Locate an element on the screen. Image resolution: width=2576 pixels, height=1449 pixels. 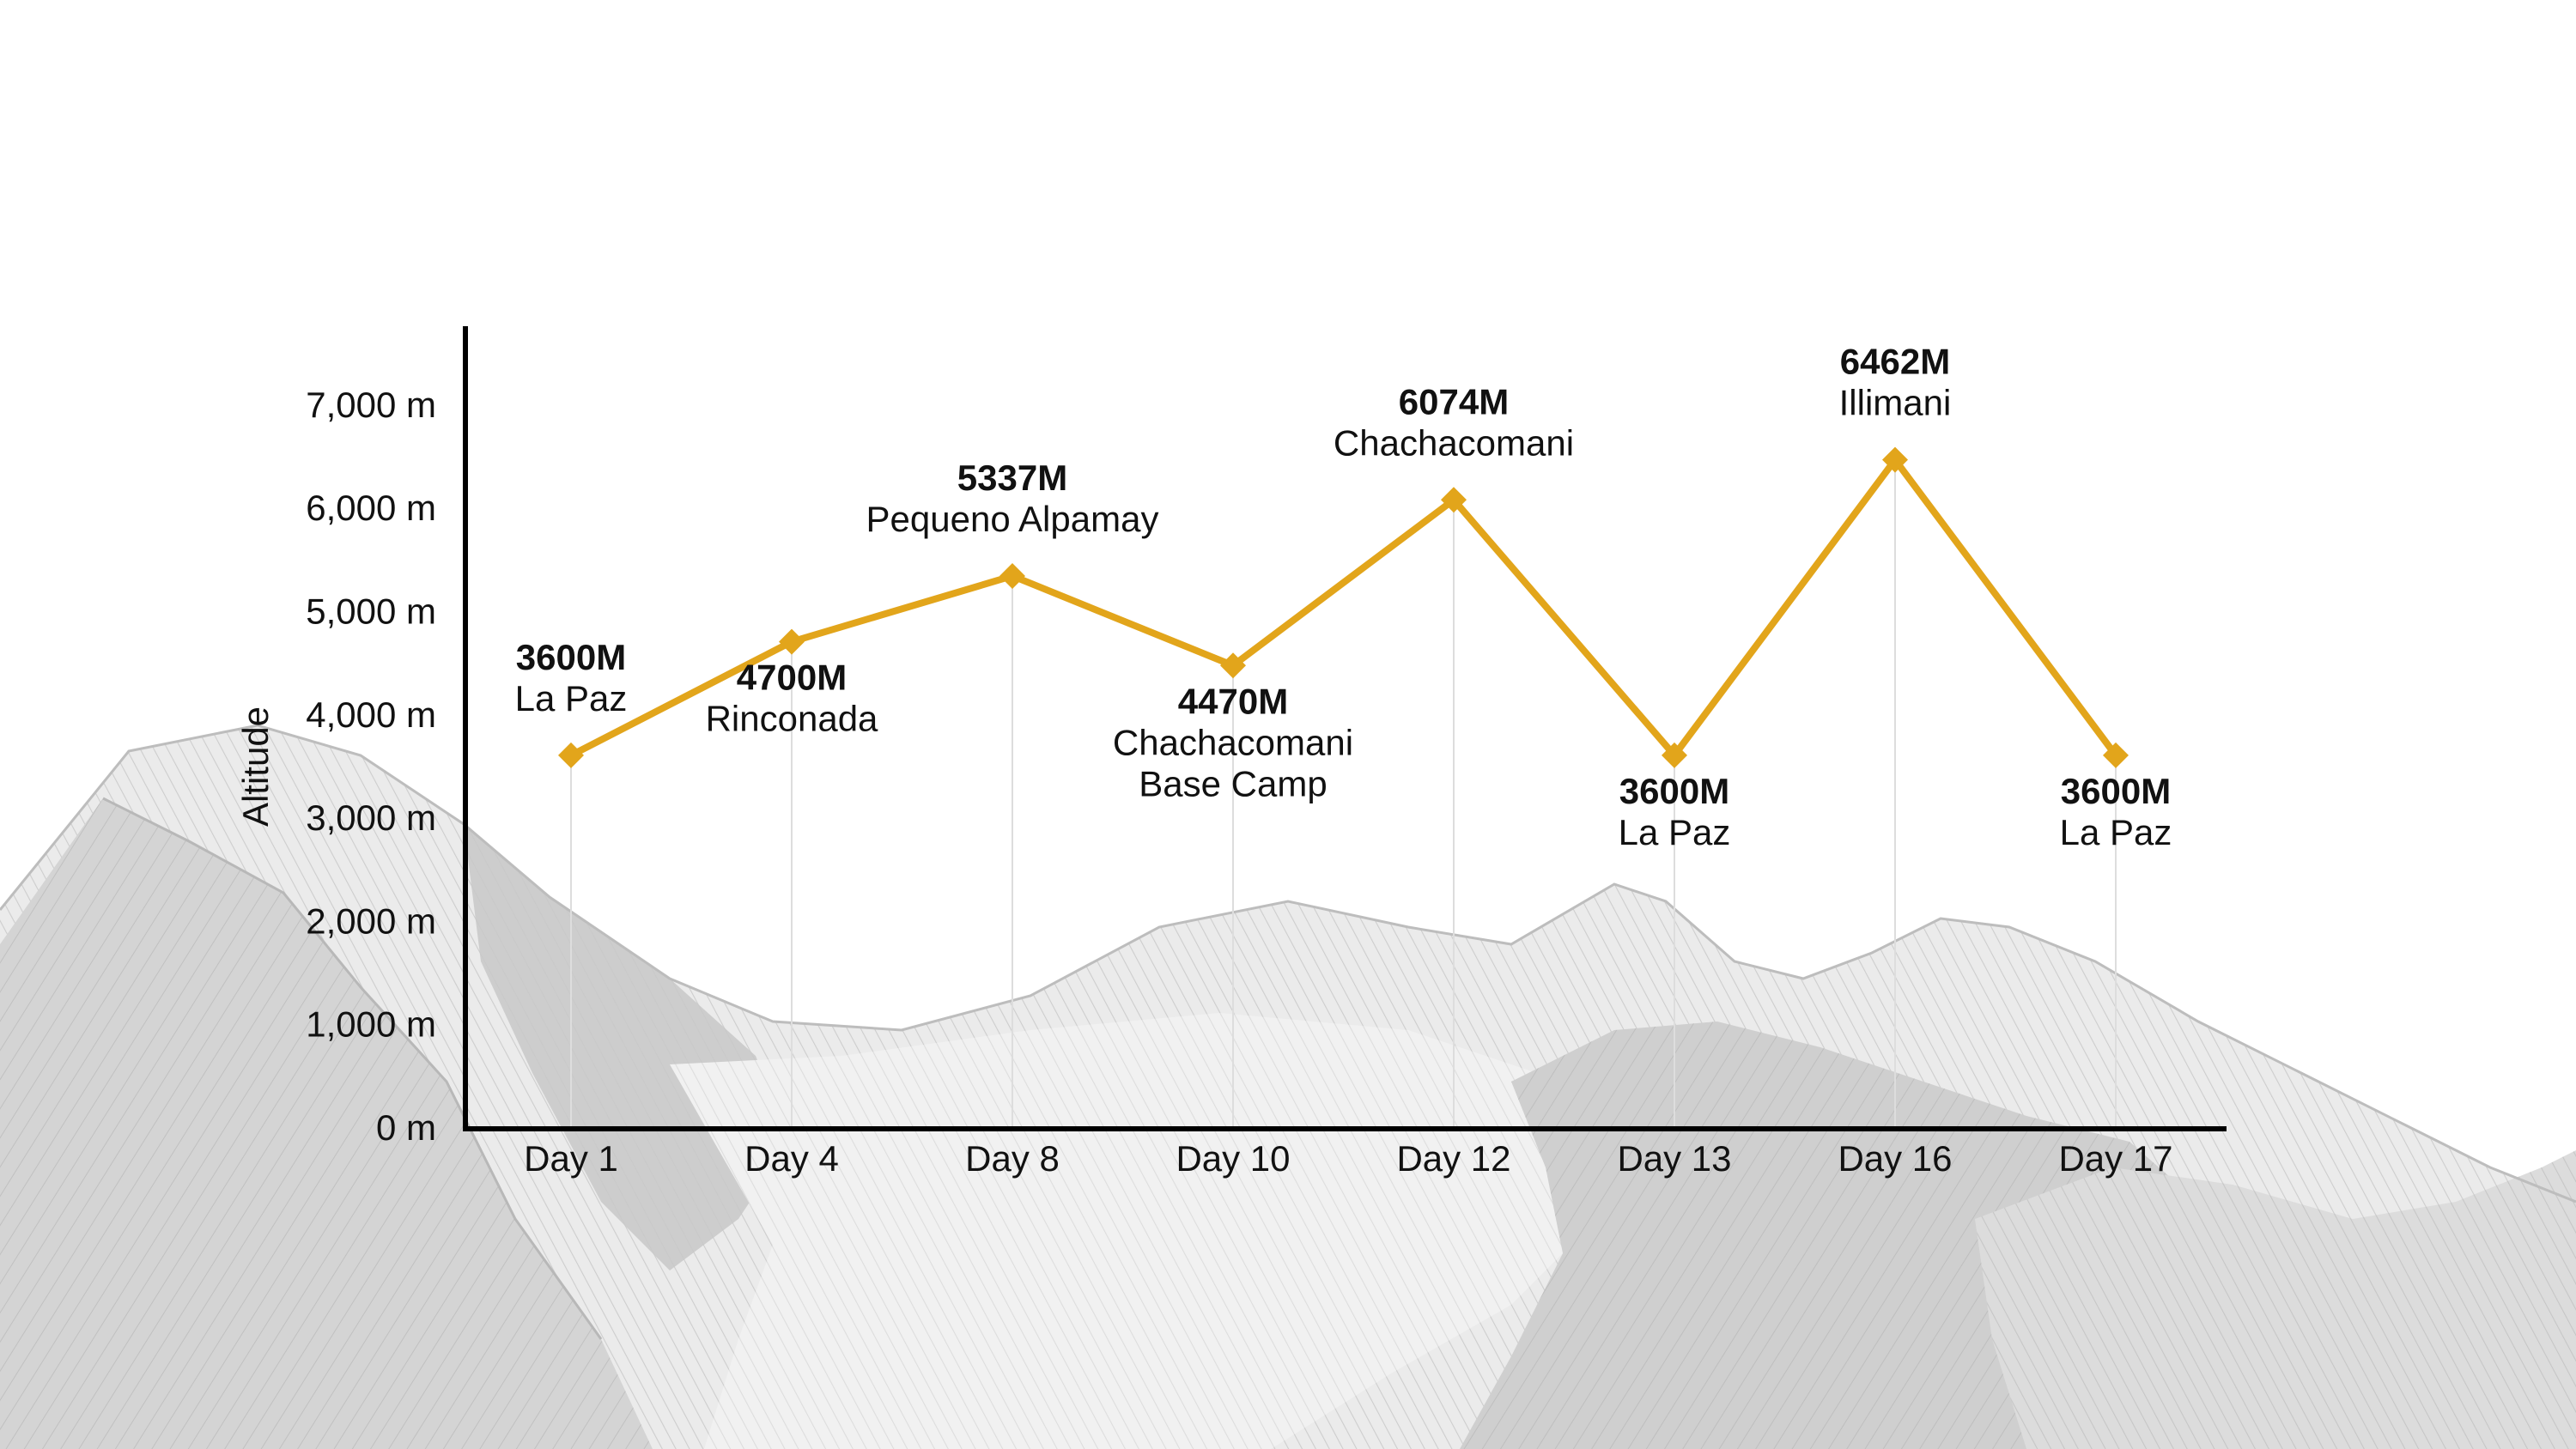
y-tick-label: 0 m is located at coordinates (406, 1127).